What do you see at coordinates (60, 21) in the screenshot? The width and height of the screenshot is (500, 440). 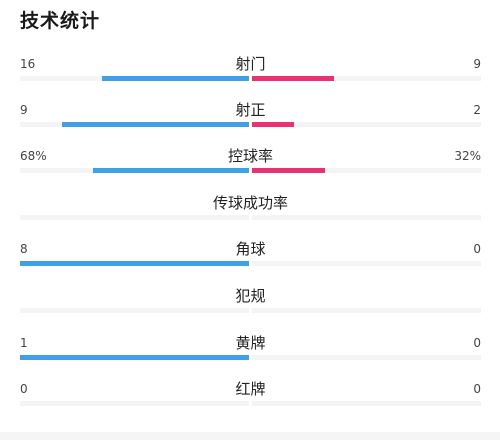 I see `page-title: 技术统计` at bounding box center [60, 21].